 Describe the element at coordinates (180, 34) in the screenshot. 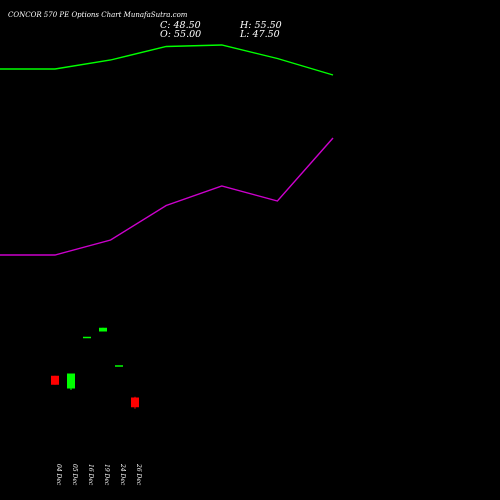

I see `open-price-label: O: 55.00` at that location.